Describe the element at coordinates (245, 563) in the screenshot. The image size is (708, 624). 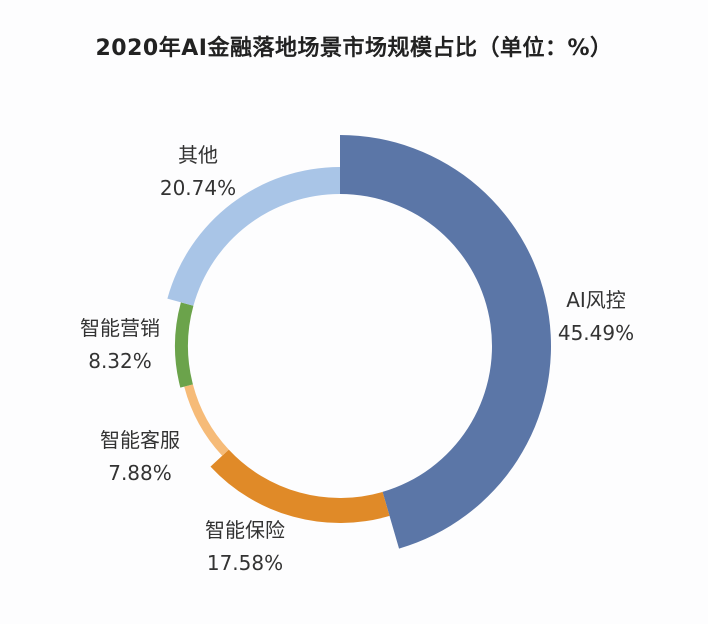
I see `slice-value: 17.58%` at that location.